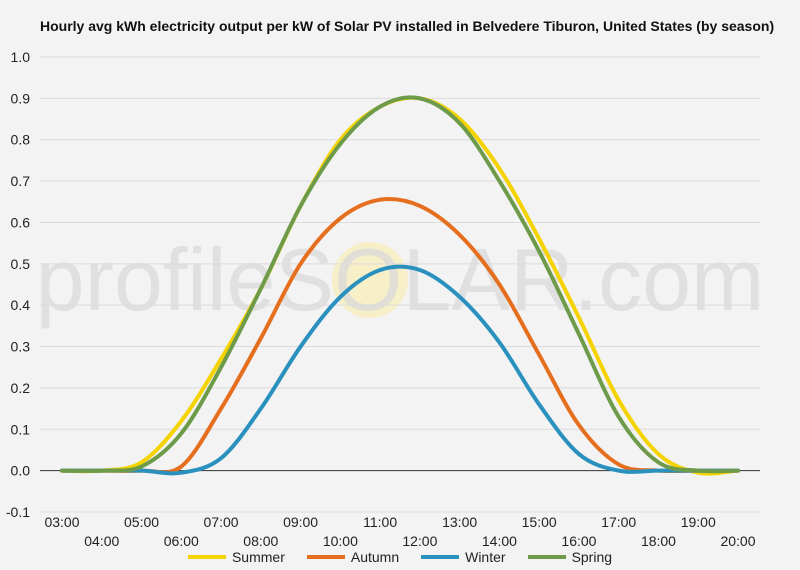 The width and height of the screenshot is (800, 570). I want to click on x-tick-label: 13:00, so click(459, 522).